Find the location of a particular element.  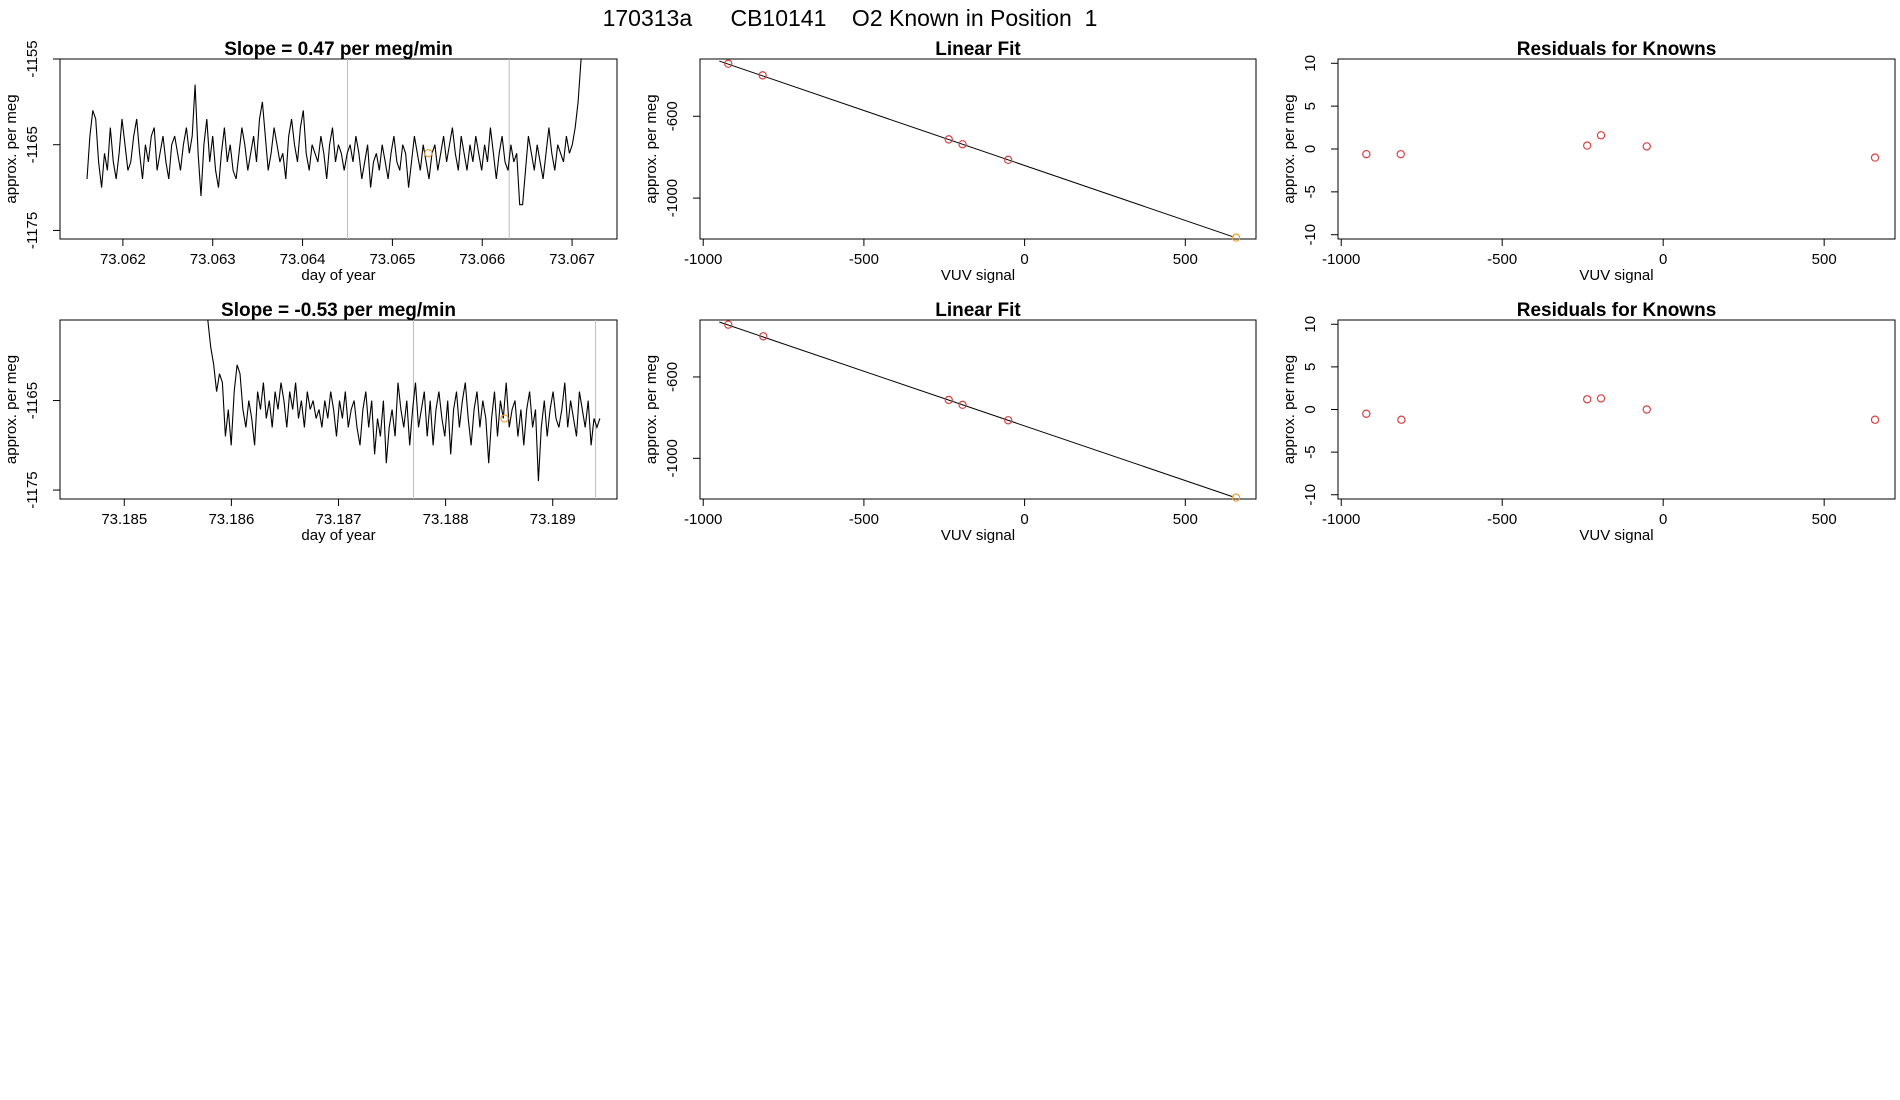

x-tick-label: 73.188 is located at coordinates (446, 519).